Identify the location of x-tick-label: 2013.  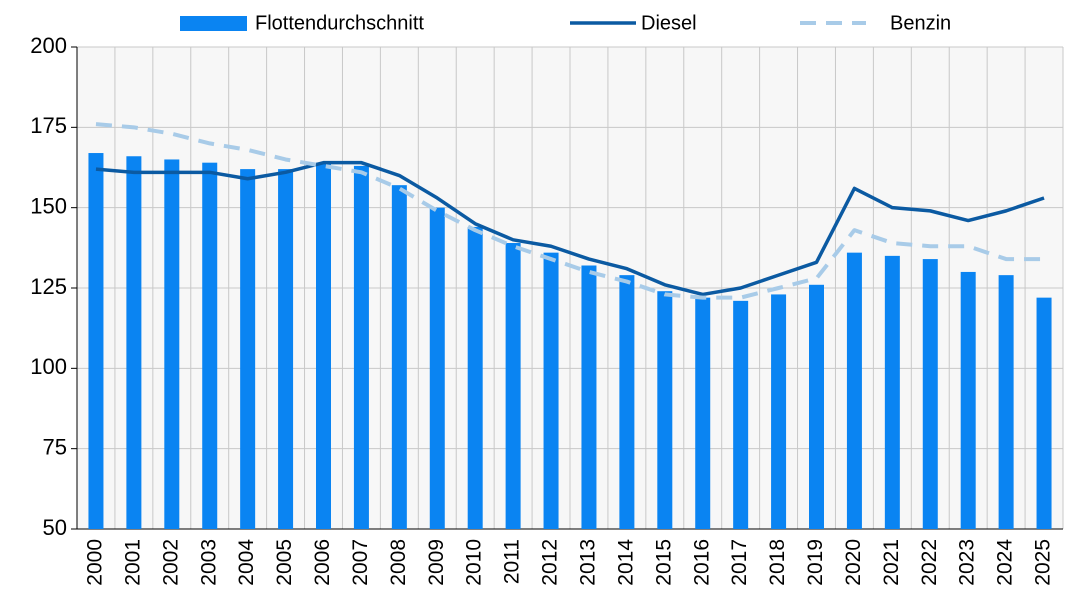
(588, 562).